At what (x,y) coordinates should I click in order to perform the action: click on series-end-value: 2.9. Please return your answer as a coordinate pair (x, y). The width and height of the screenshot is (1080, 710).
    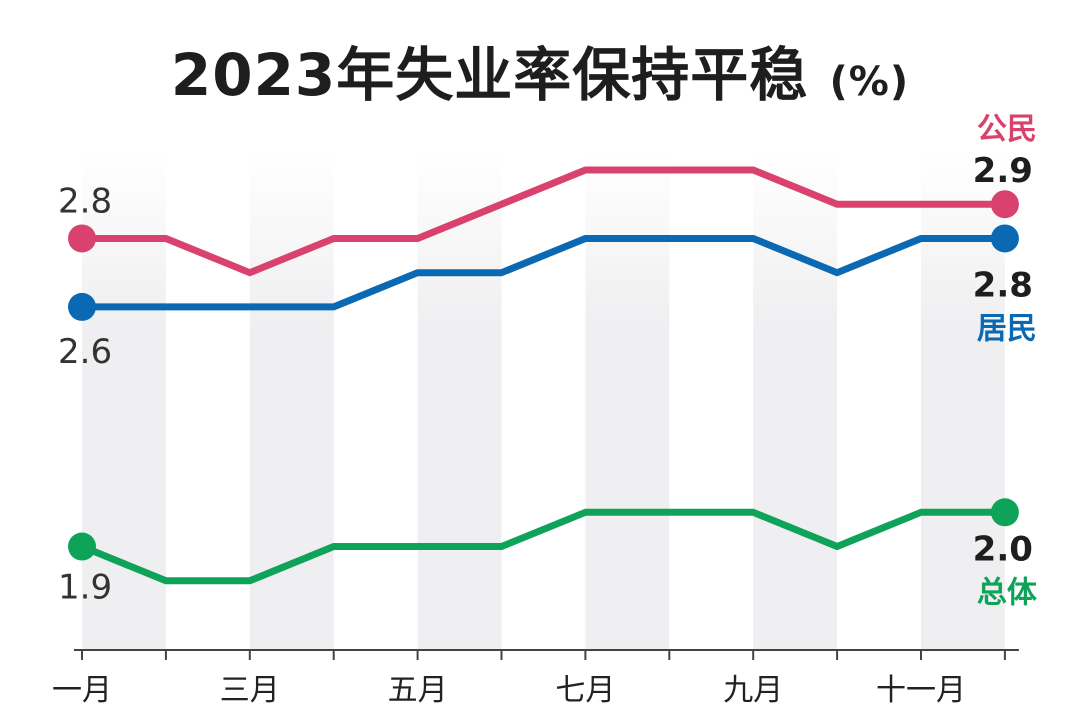
    Looking at the image, I should click on (1003, 171).